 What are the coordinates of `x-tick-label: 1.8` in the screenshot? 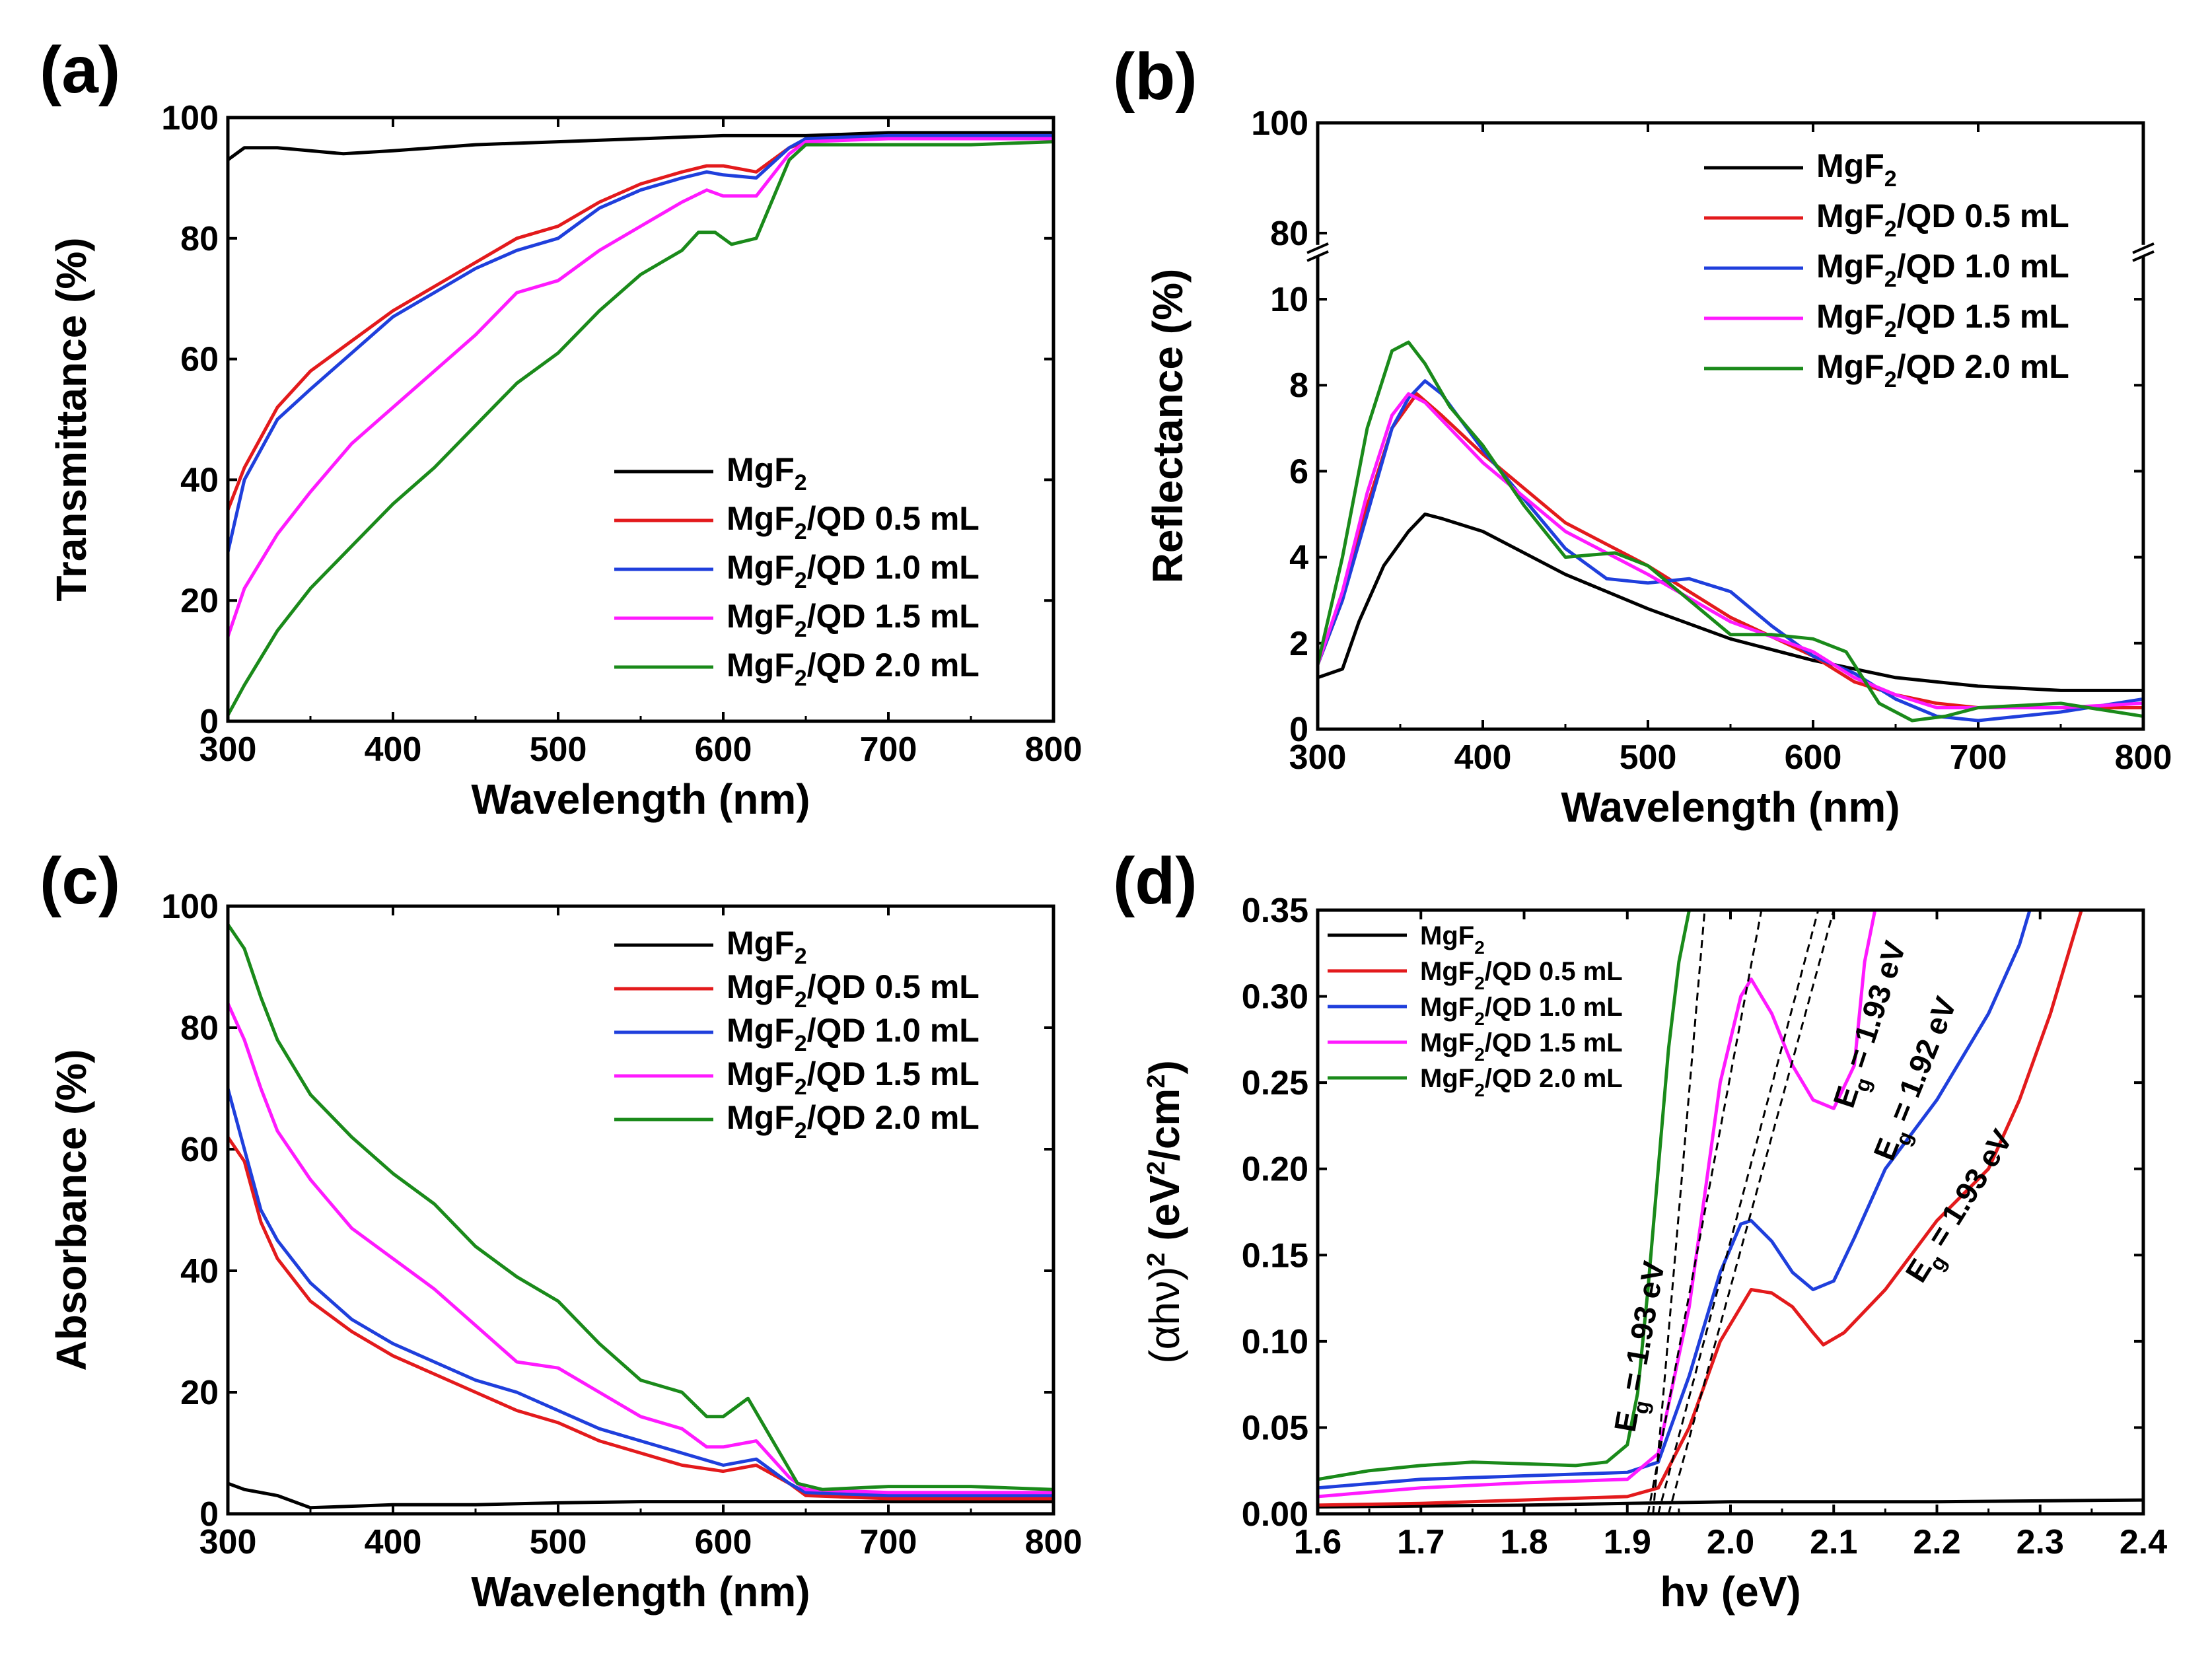 It's located at (1524, 1542).